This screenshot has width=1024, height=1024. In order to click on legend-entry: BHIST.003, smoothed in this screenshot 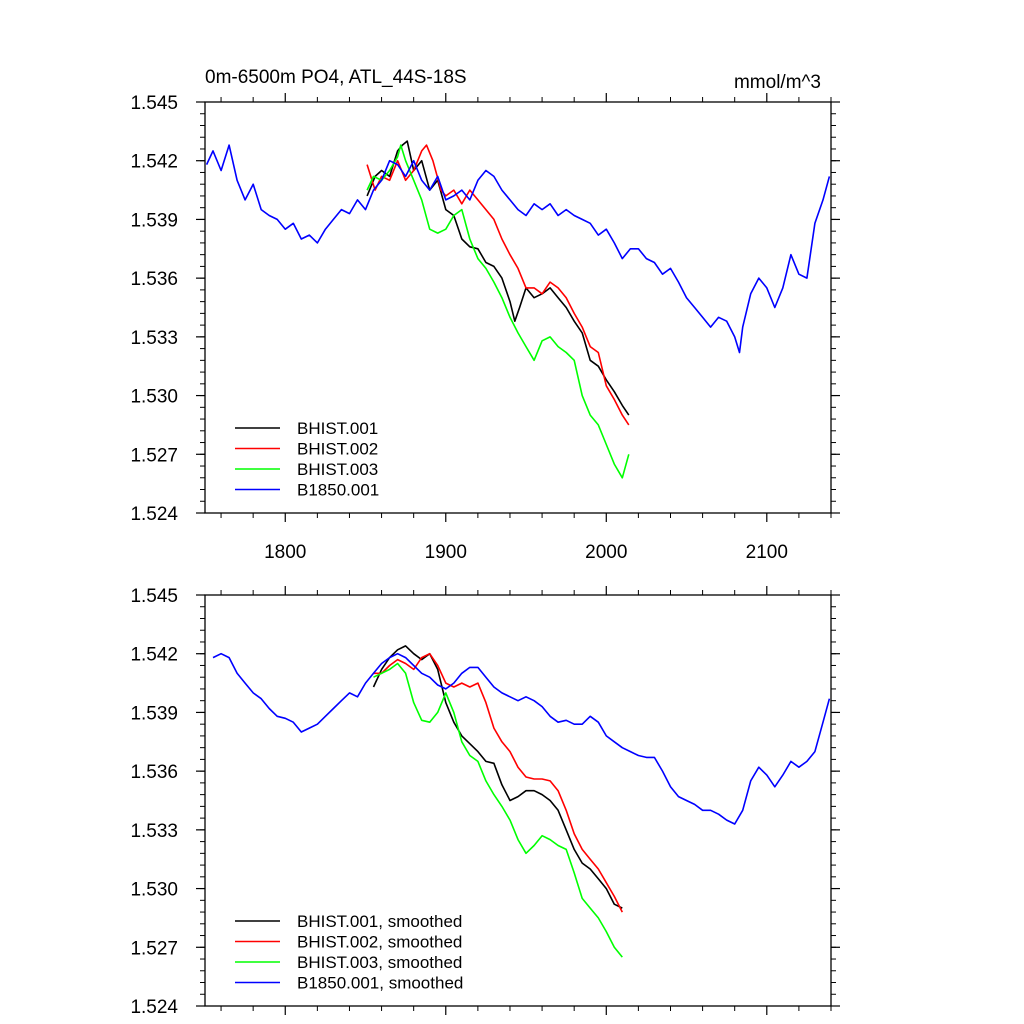, I will do `click(379, 962)`.